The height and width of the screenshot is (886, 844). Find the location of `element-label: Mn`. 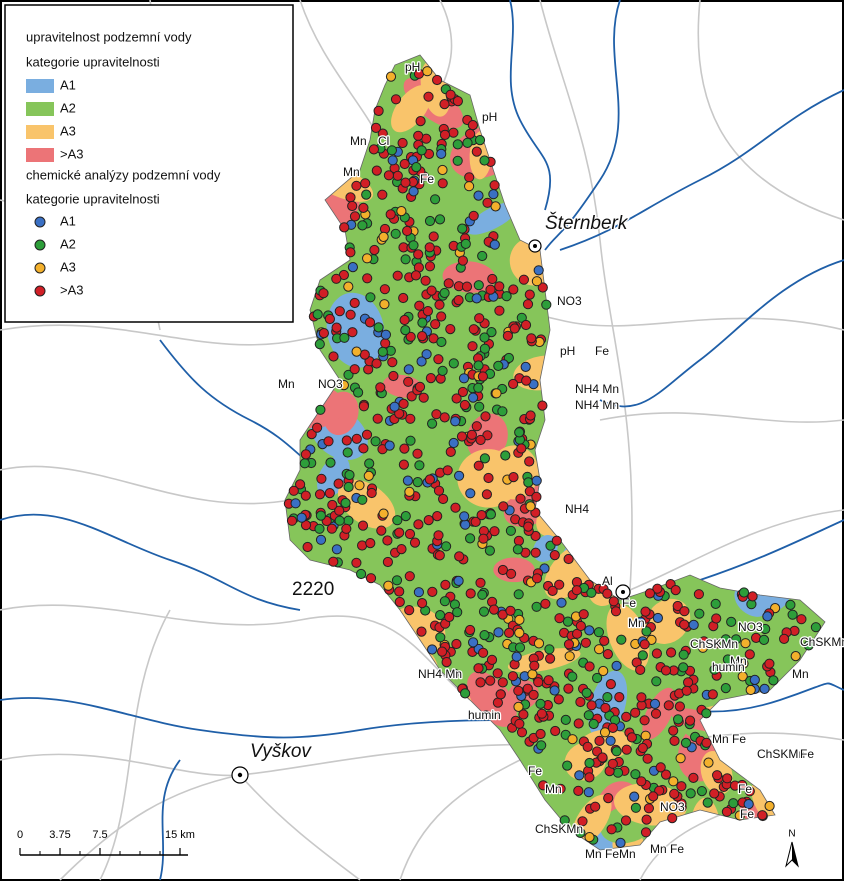

element-label: Mn is located at coordinates (286, 384).